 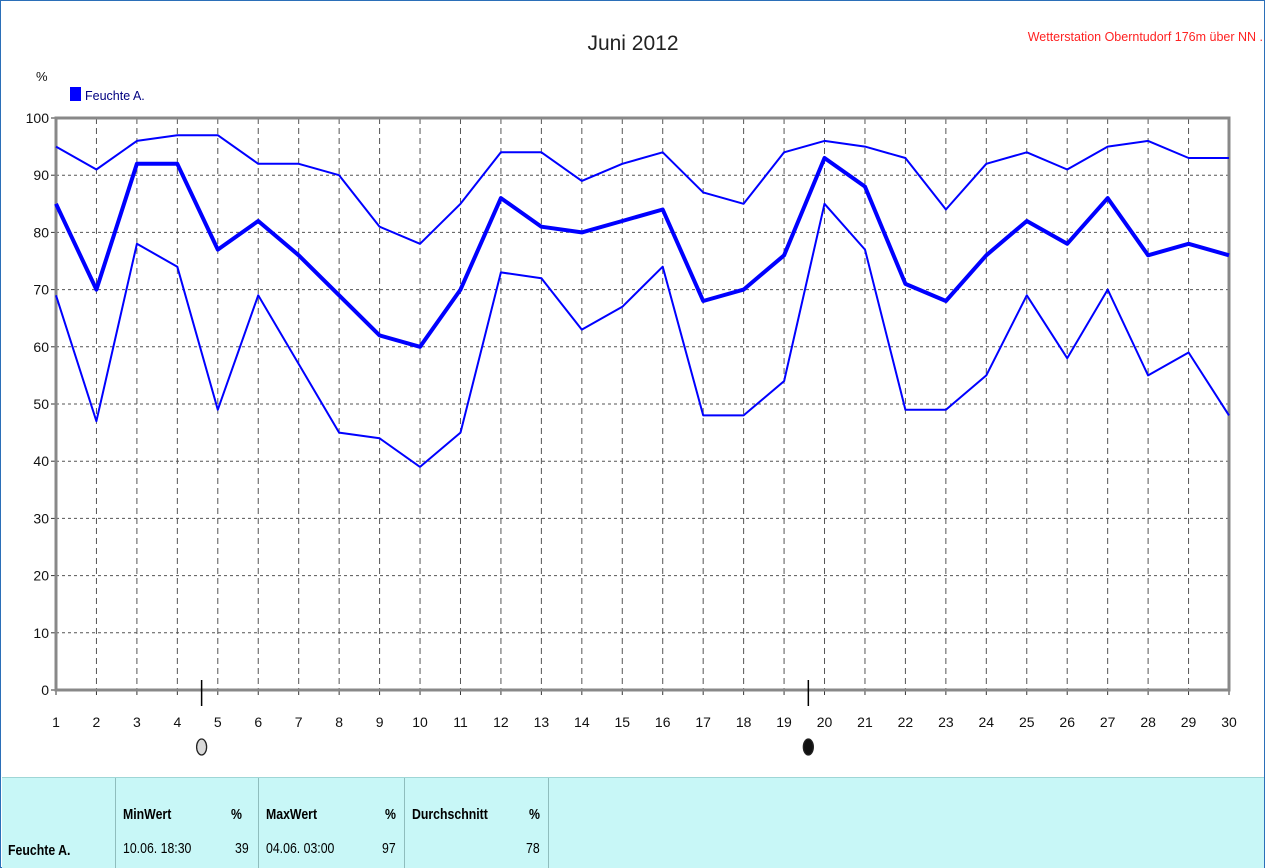 I want to click on x-tick-label: 3, so click(x=137, y=722).